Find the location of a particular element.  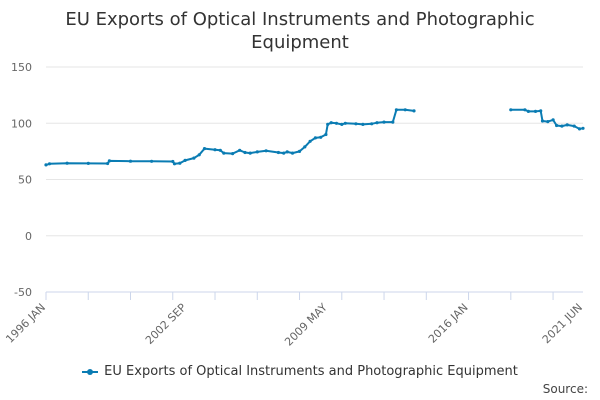

y-tick-label: 150 is located at coordinates (21, 67).